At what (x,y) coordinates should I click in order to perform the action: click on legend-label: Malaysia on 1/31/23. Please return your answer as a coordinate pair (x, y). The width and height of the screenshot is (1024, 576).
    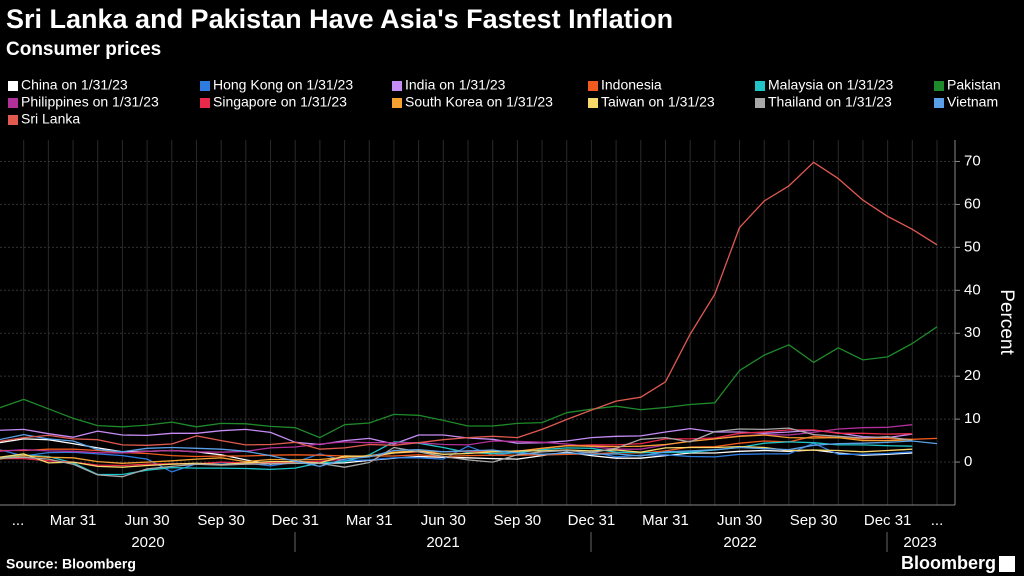
    Looking at the image, I should click on (831, 85).